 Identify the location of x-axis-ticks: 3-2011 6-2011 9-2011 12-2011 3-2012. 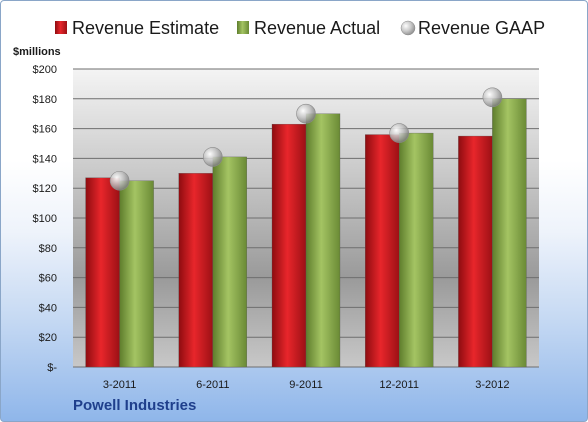
(306, 385).